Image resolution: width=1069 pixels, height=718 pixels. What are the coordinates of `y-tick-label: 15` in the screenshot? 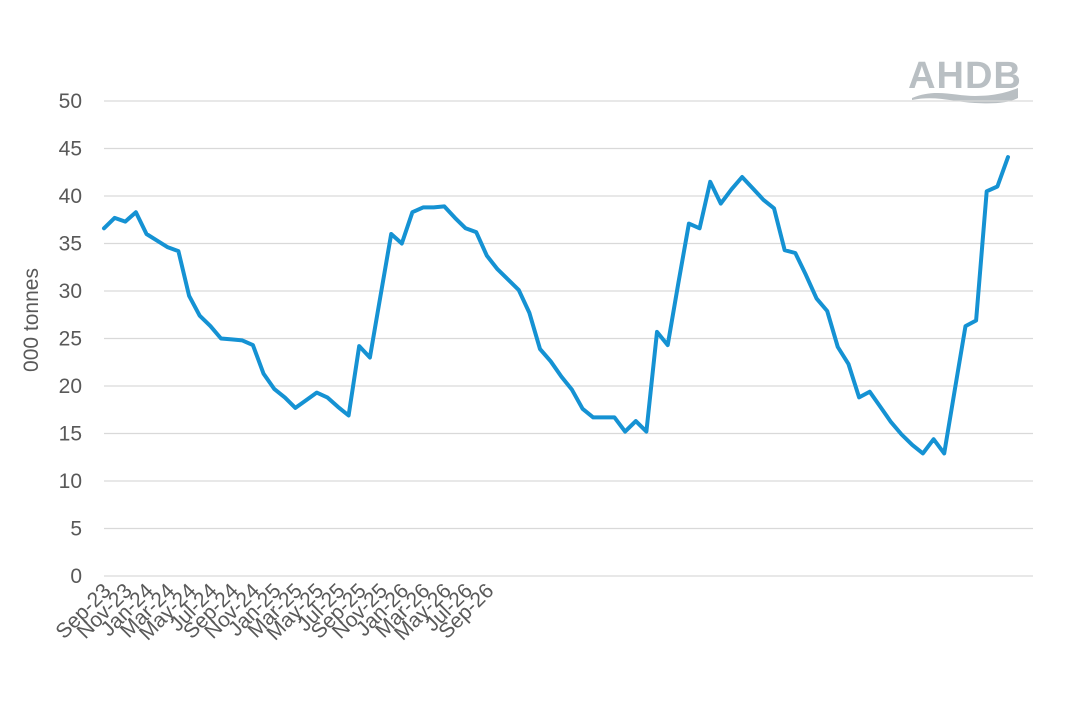 It's located at (70, 434).